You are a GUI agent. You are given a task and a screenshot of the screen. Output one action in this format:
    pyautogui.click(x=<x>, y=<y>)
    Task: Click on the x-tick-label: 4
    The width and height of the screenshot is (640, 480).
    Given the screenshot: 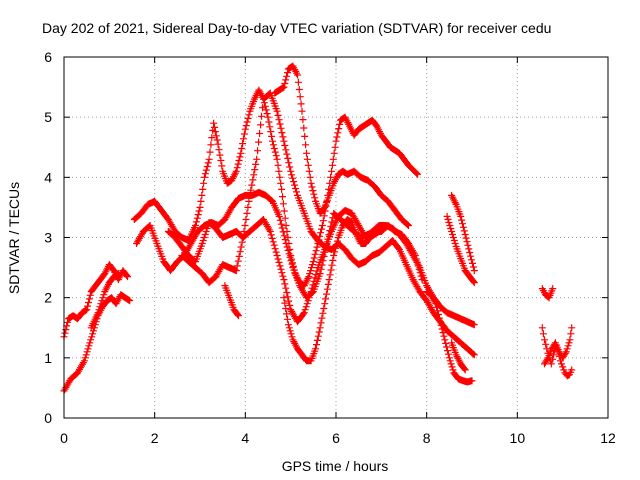 What is the action you would take?
    pyautogui.click(x=245, y=438)
    